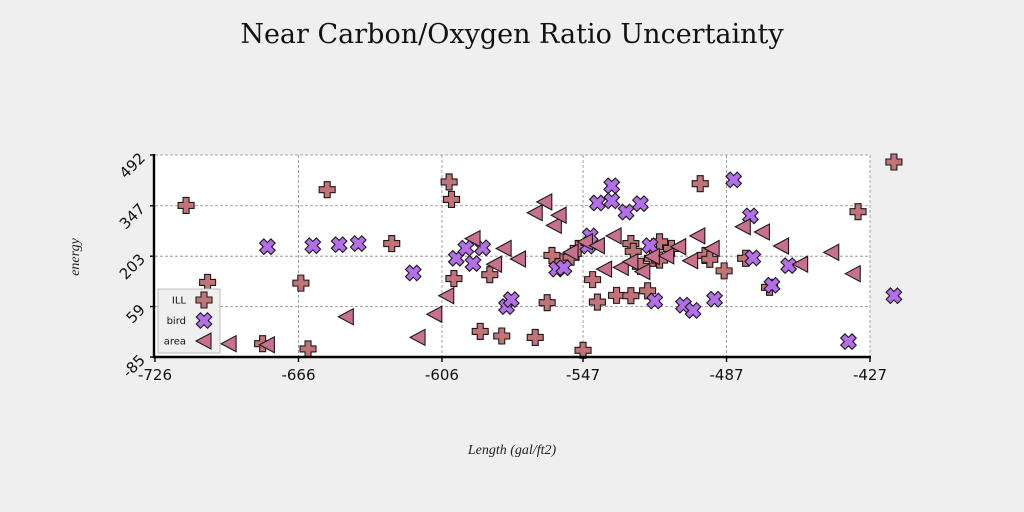 Image resolution: width=1024 pixels, height=512 pixels. What do you see at coordinates (132, 266) in the screenshot?
I see `y-tick-label: 203` at bounding box center [132, 266].